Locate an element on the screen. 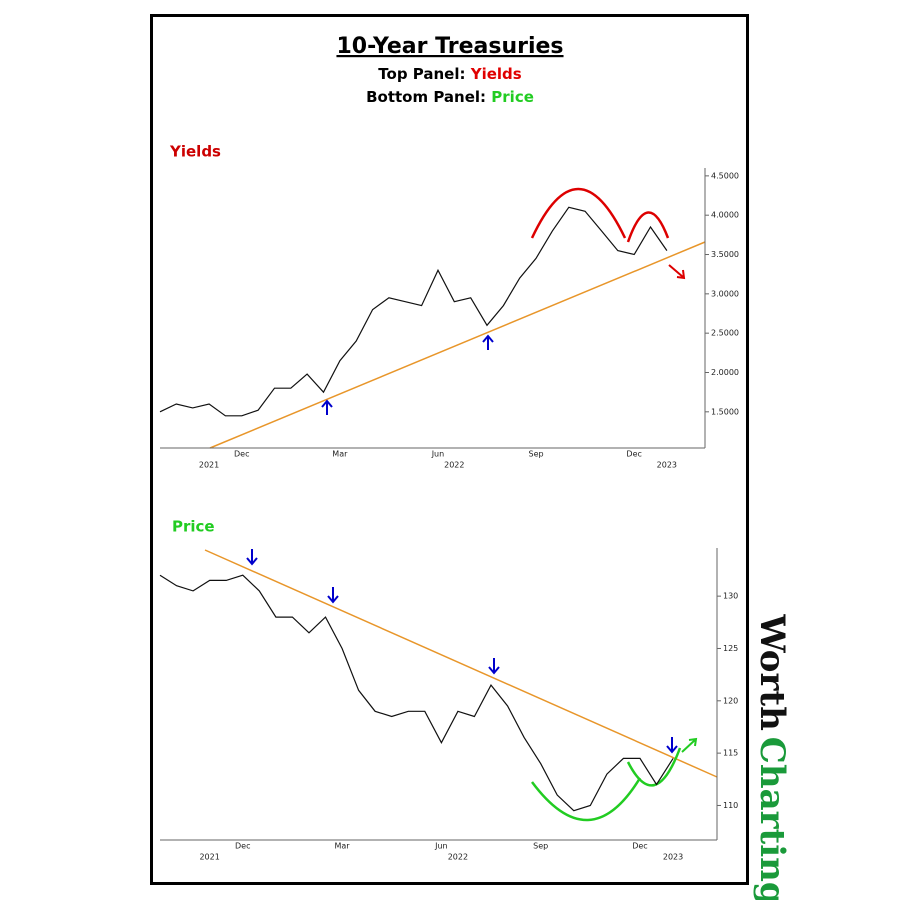  y-tick-label: 120 is located at coordinates (730, 700).